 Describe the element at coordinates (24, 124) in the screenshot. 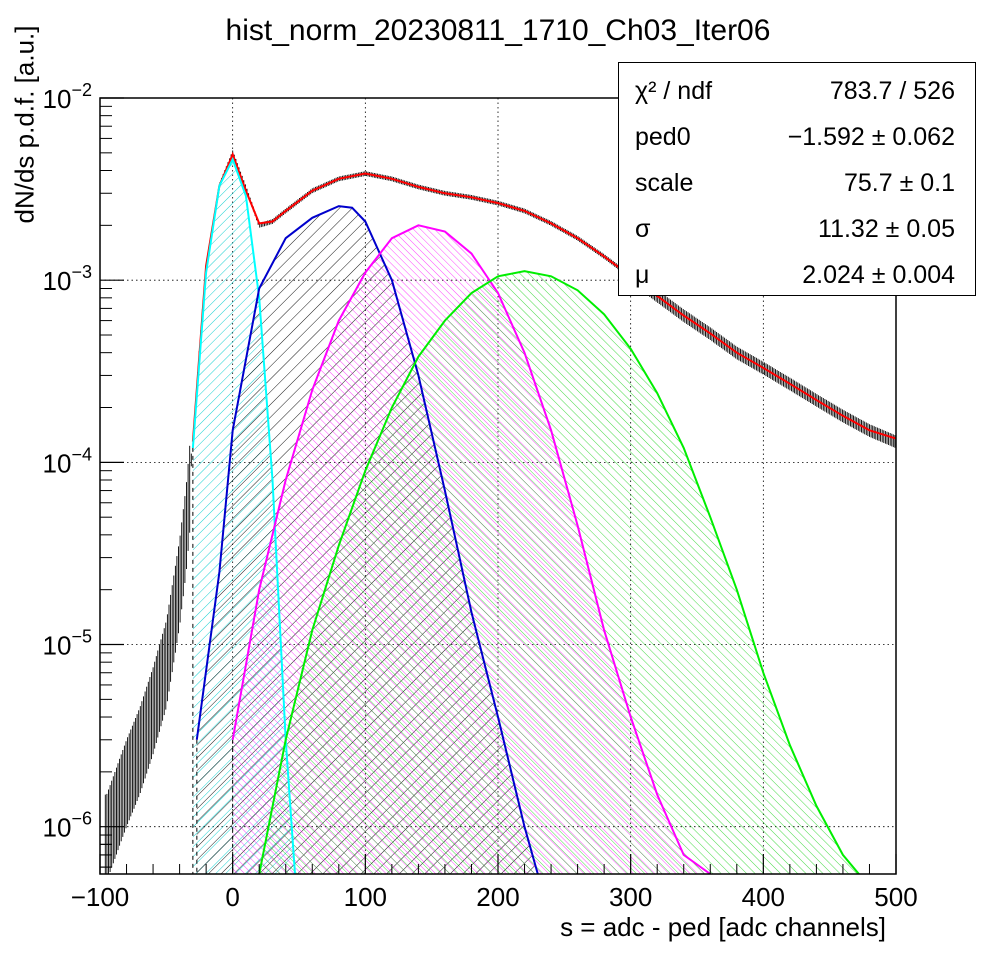

I see `y-axis-label: dN/ds p.d.f. [a.u.]` at that location.